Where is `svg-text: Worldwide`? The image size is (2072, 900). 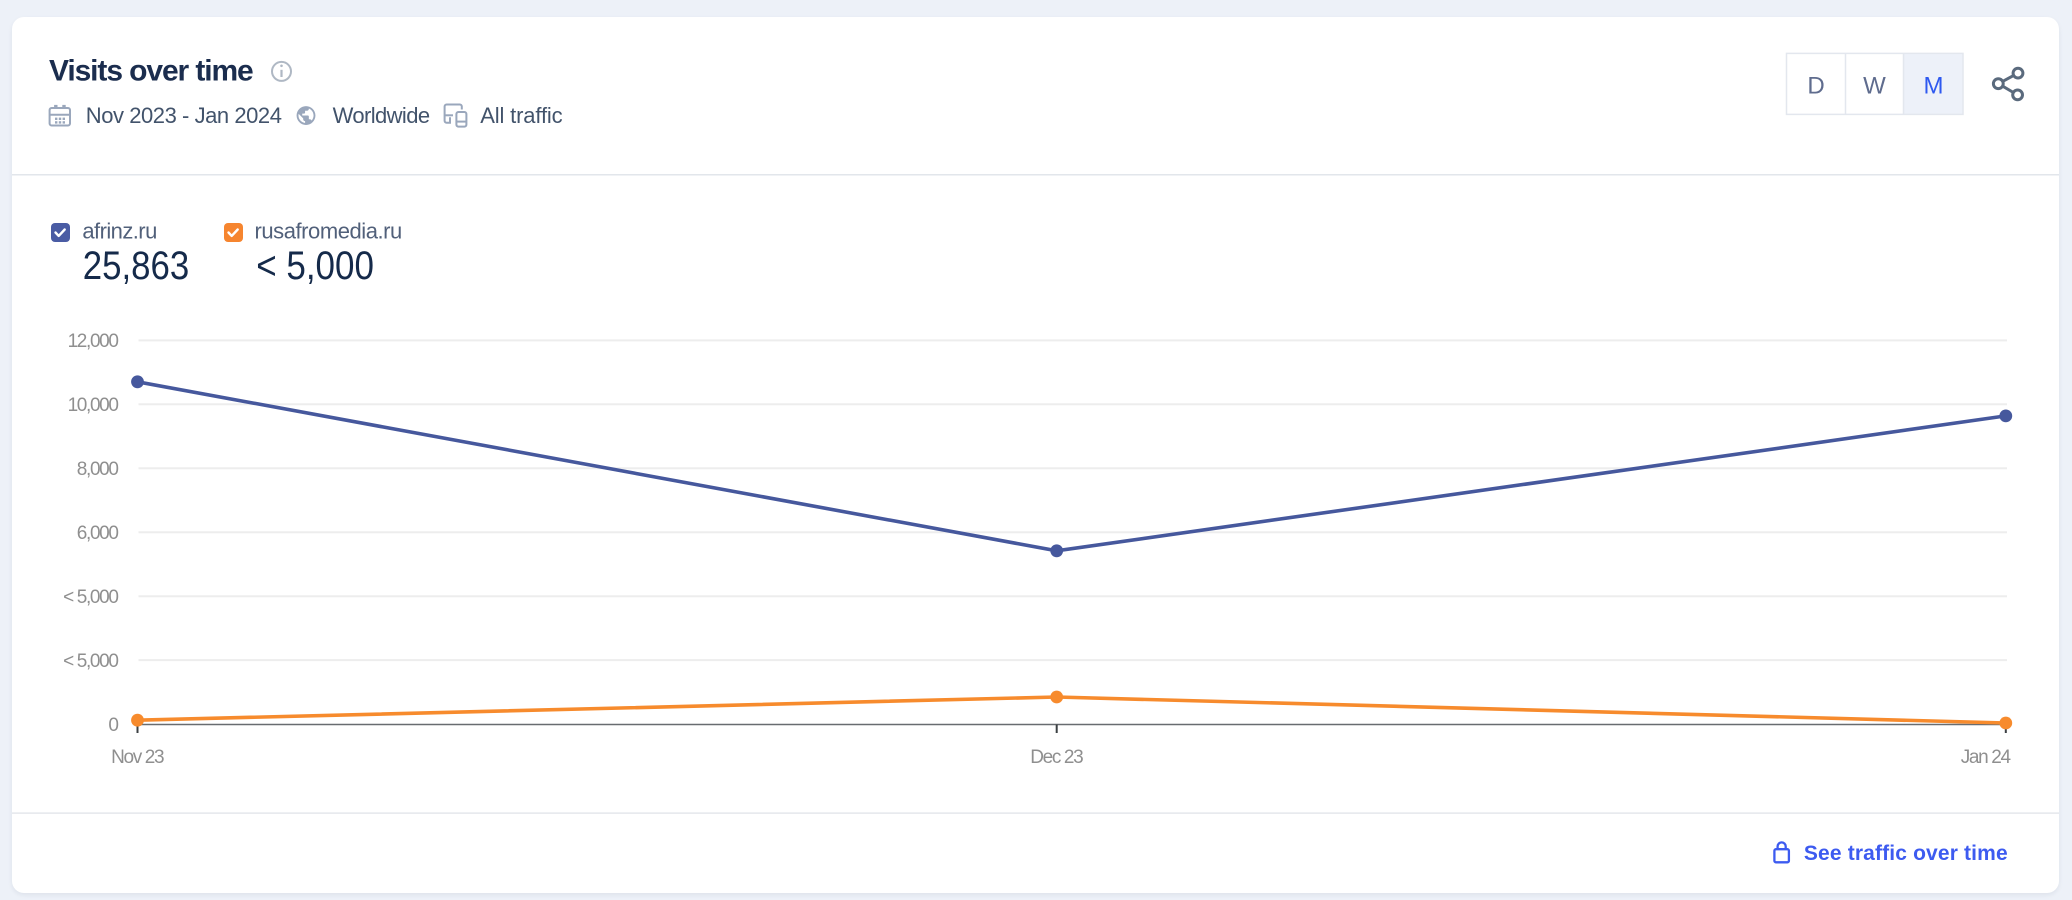
svg-text: Worldwide is located at coordinates (381, 115).